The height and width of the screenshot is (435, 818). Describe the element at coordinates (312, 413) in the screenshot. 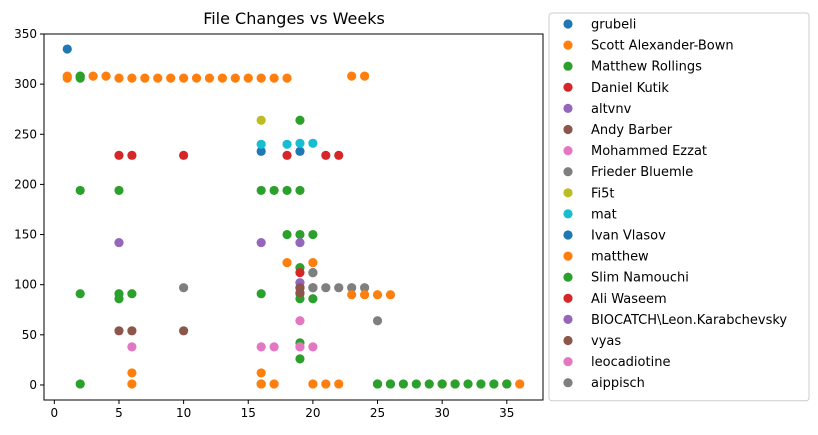

I see `x-tick-label: 20` at that location.